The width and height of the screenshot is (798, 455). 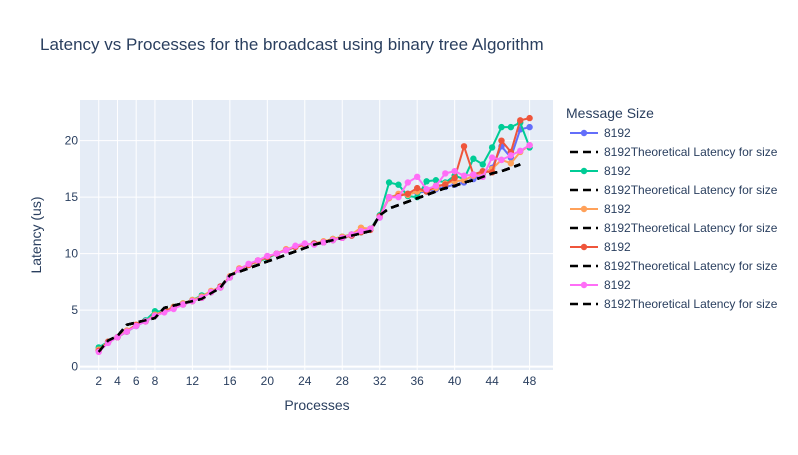 I want to click on legend-item-2: 8192Theoretical Latency for size, so click(x=674, y=152).